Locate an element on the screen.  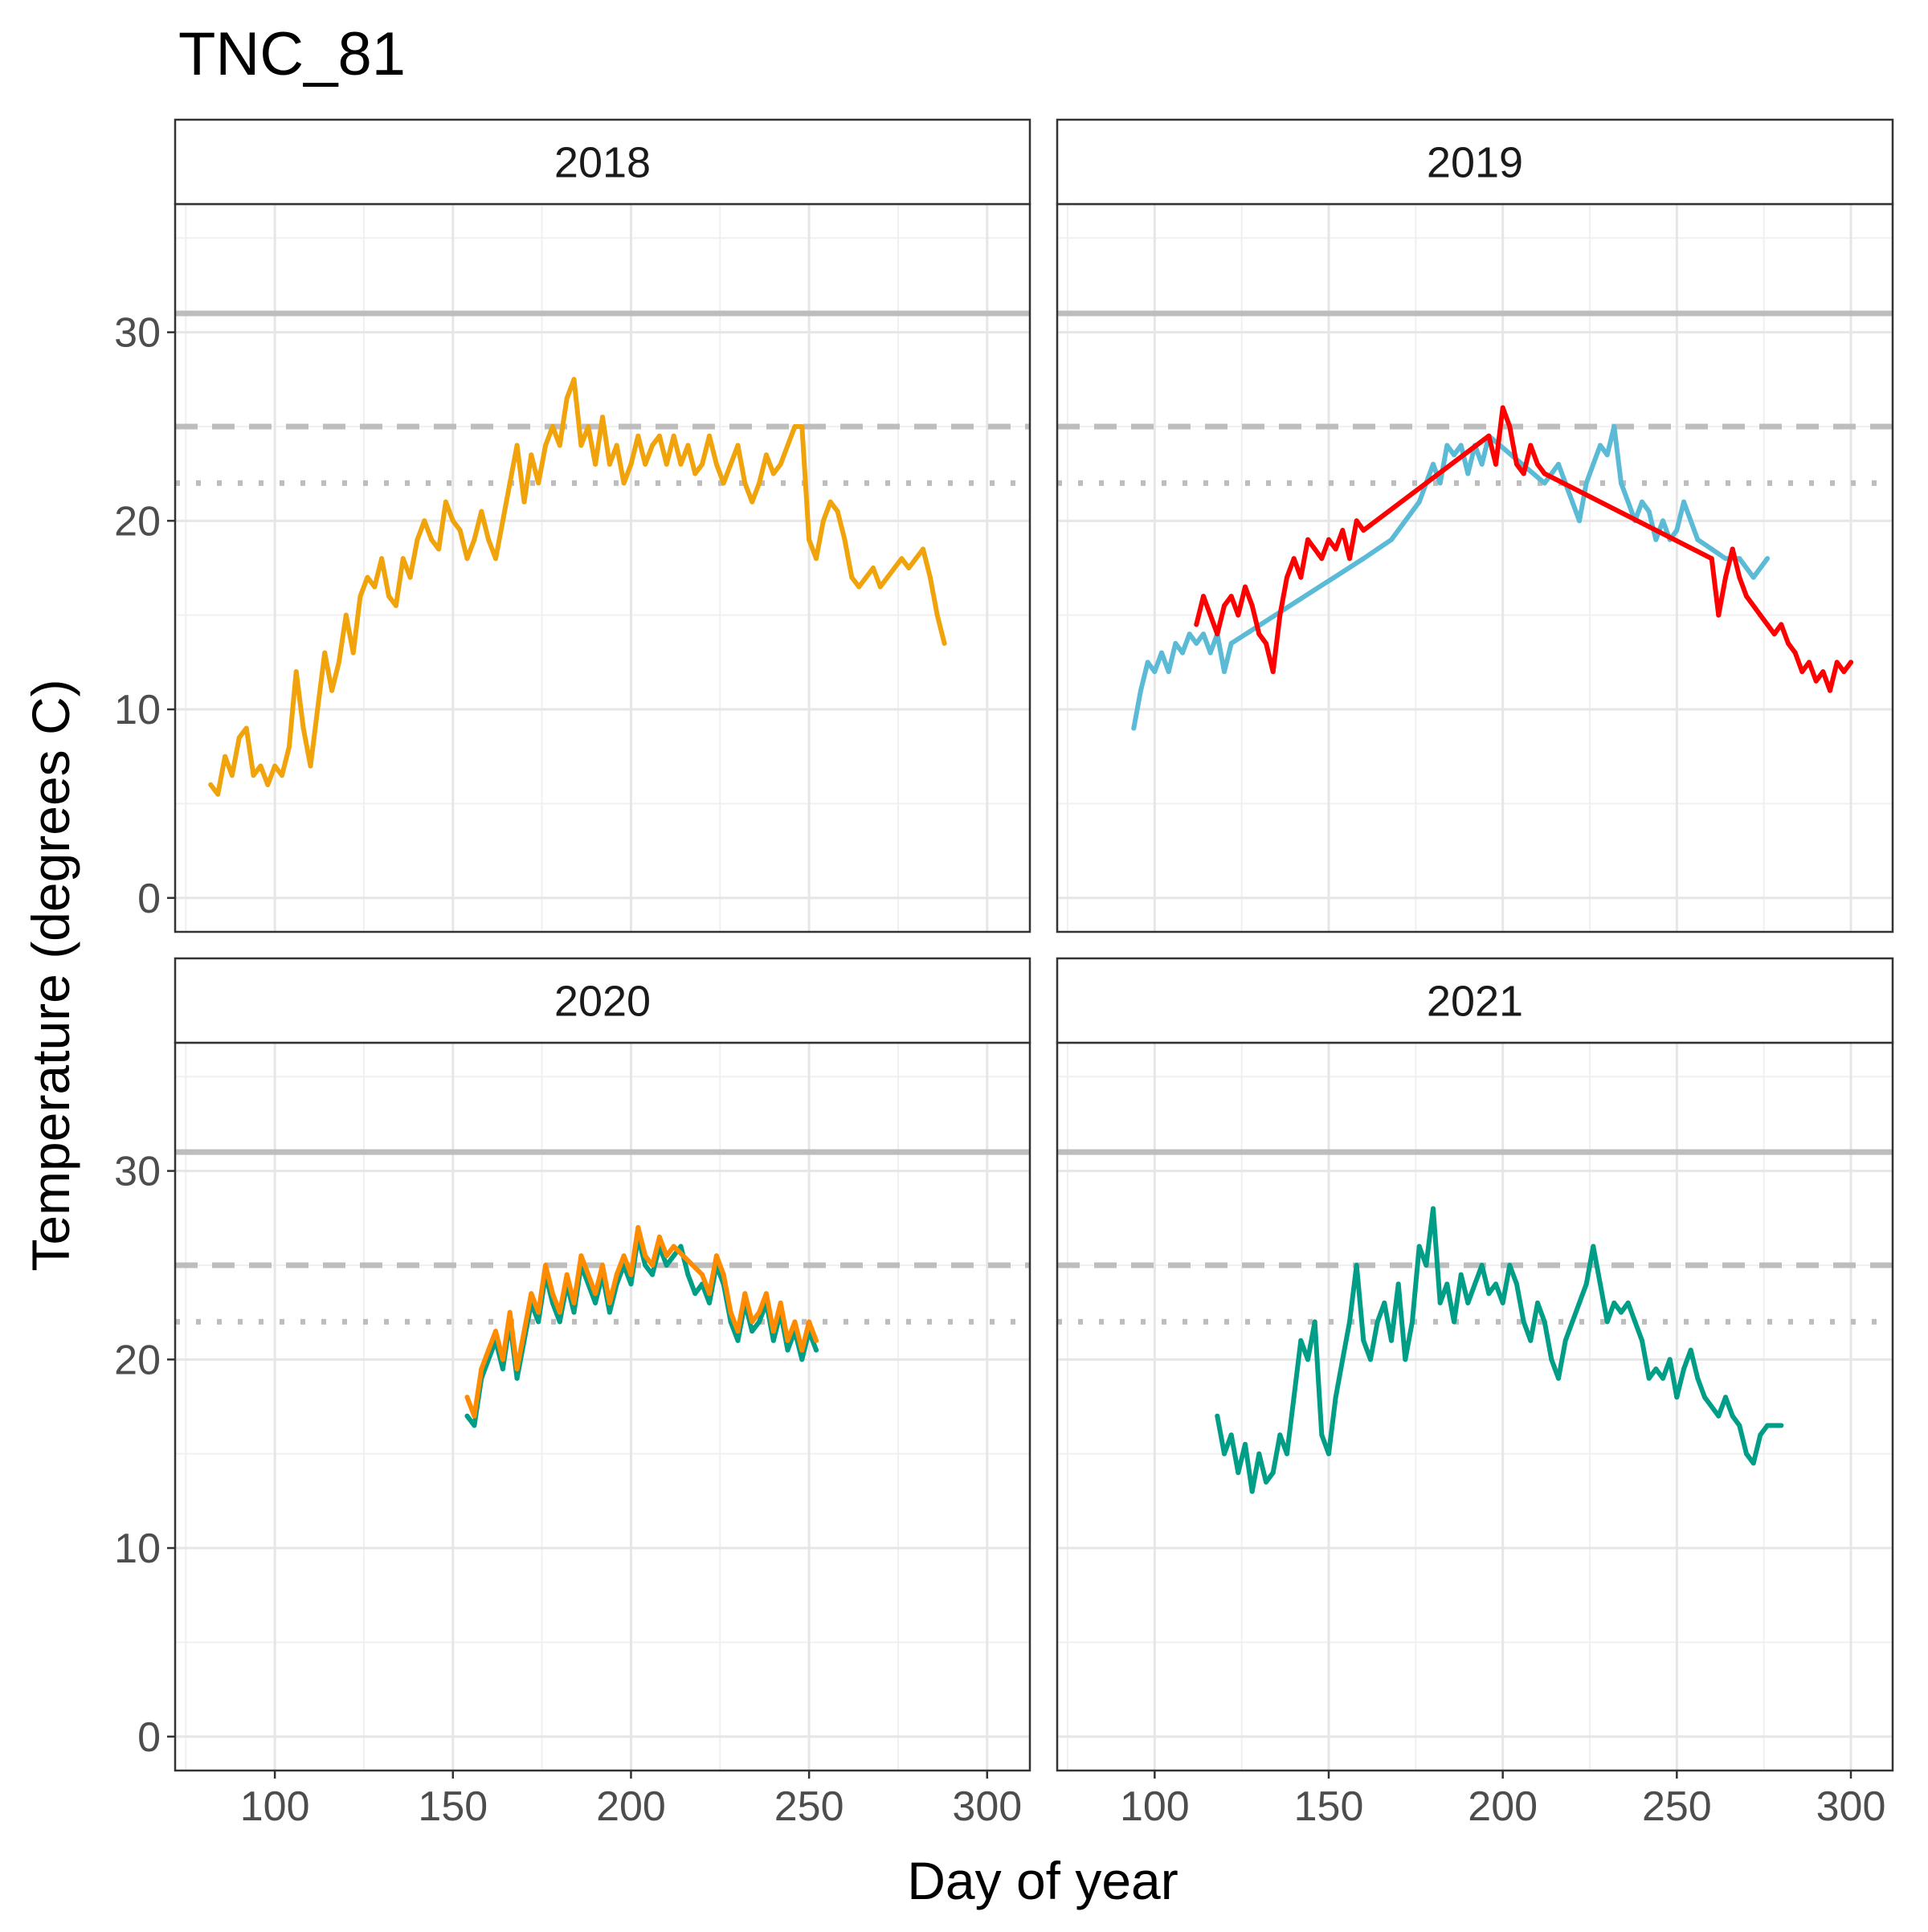
x-axis-title: Day of year is located at coordinates (1042, 1881).